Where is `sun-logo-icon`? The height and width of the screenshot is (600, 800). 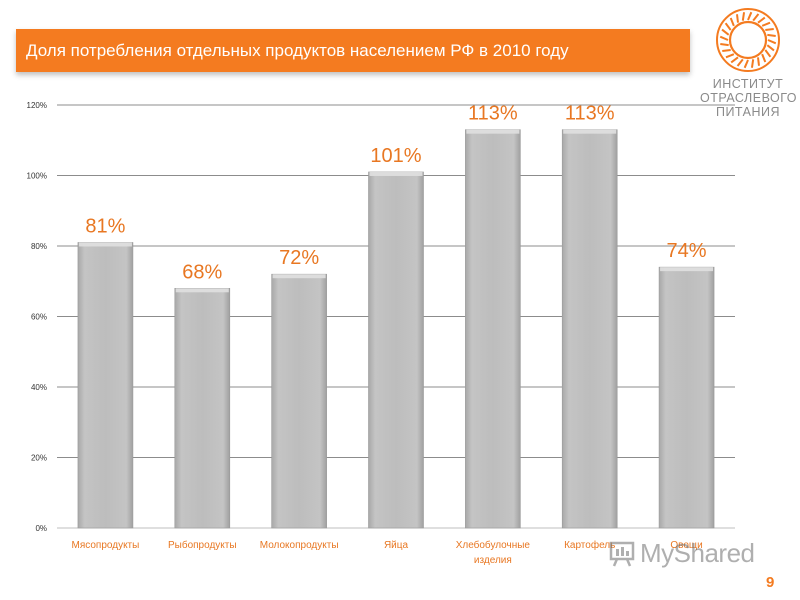 sun-logo-icon is located at coordinates (748, 40).